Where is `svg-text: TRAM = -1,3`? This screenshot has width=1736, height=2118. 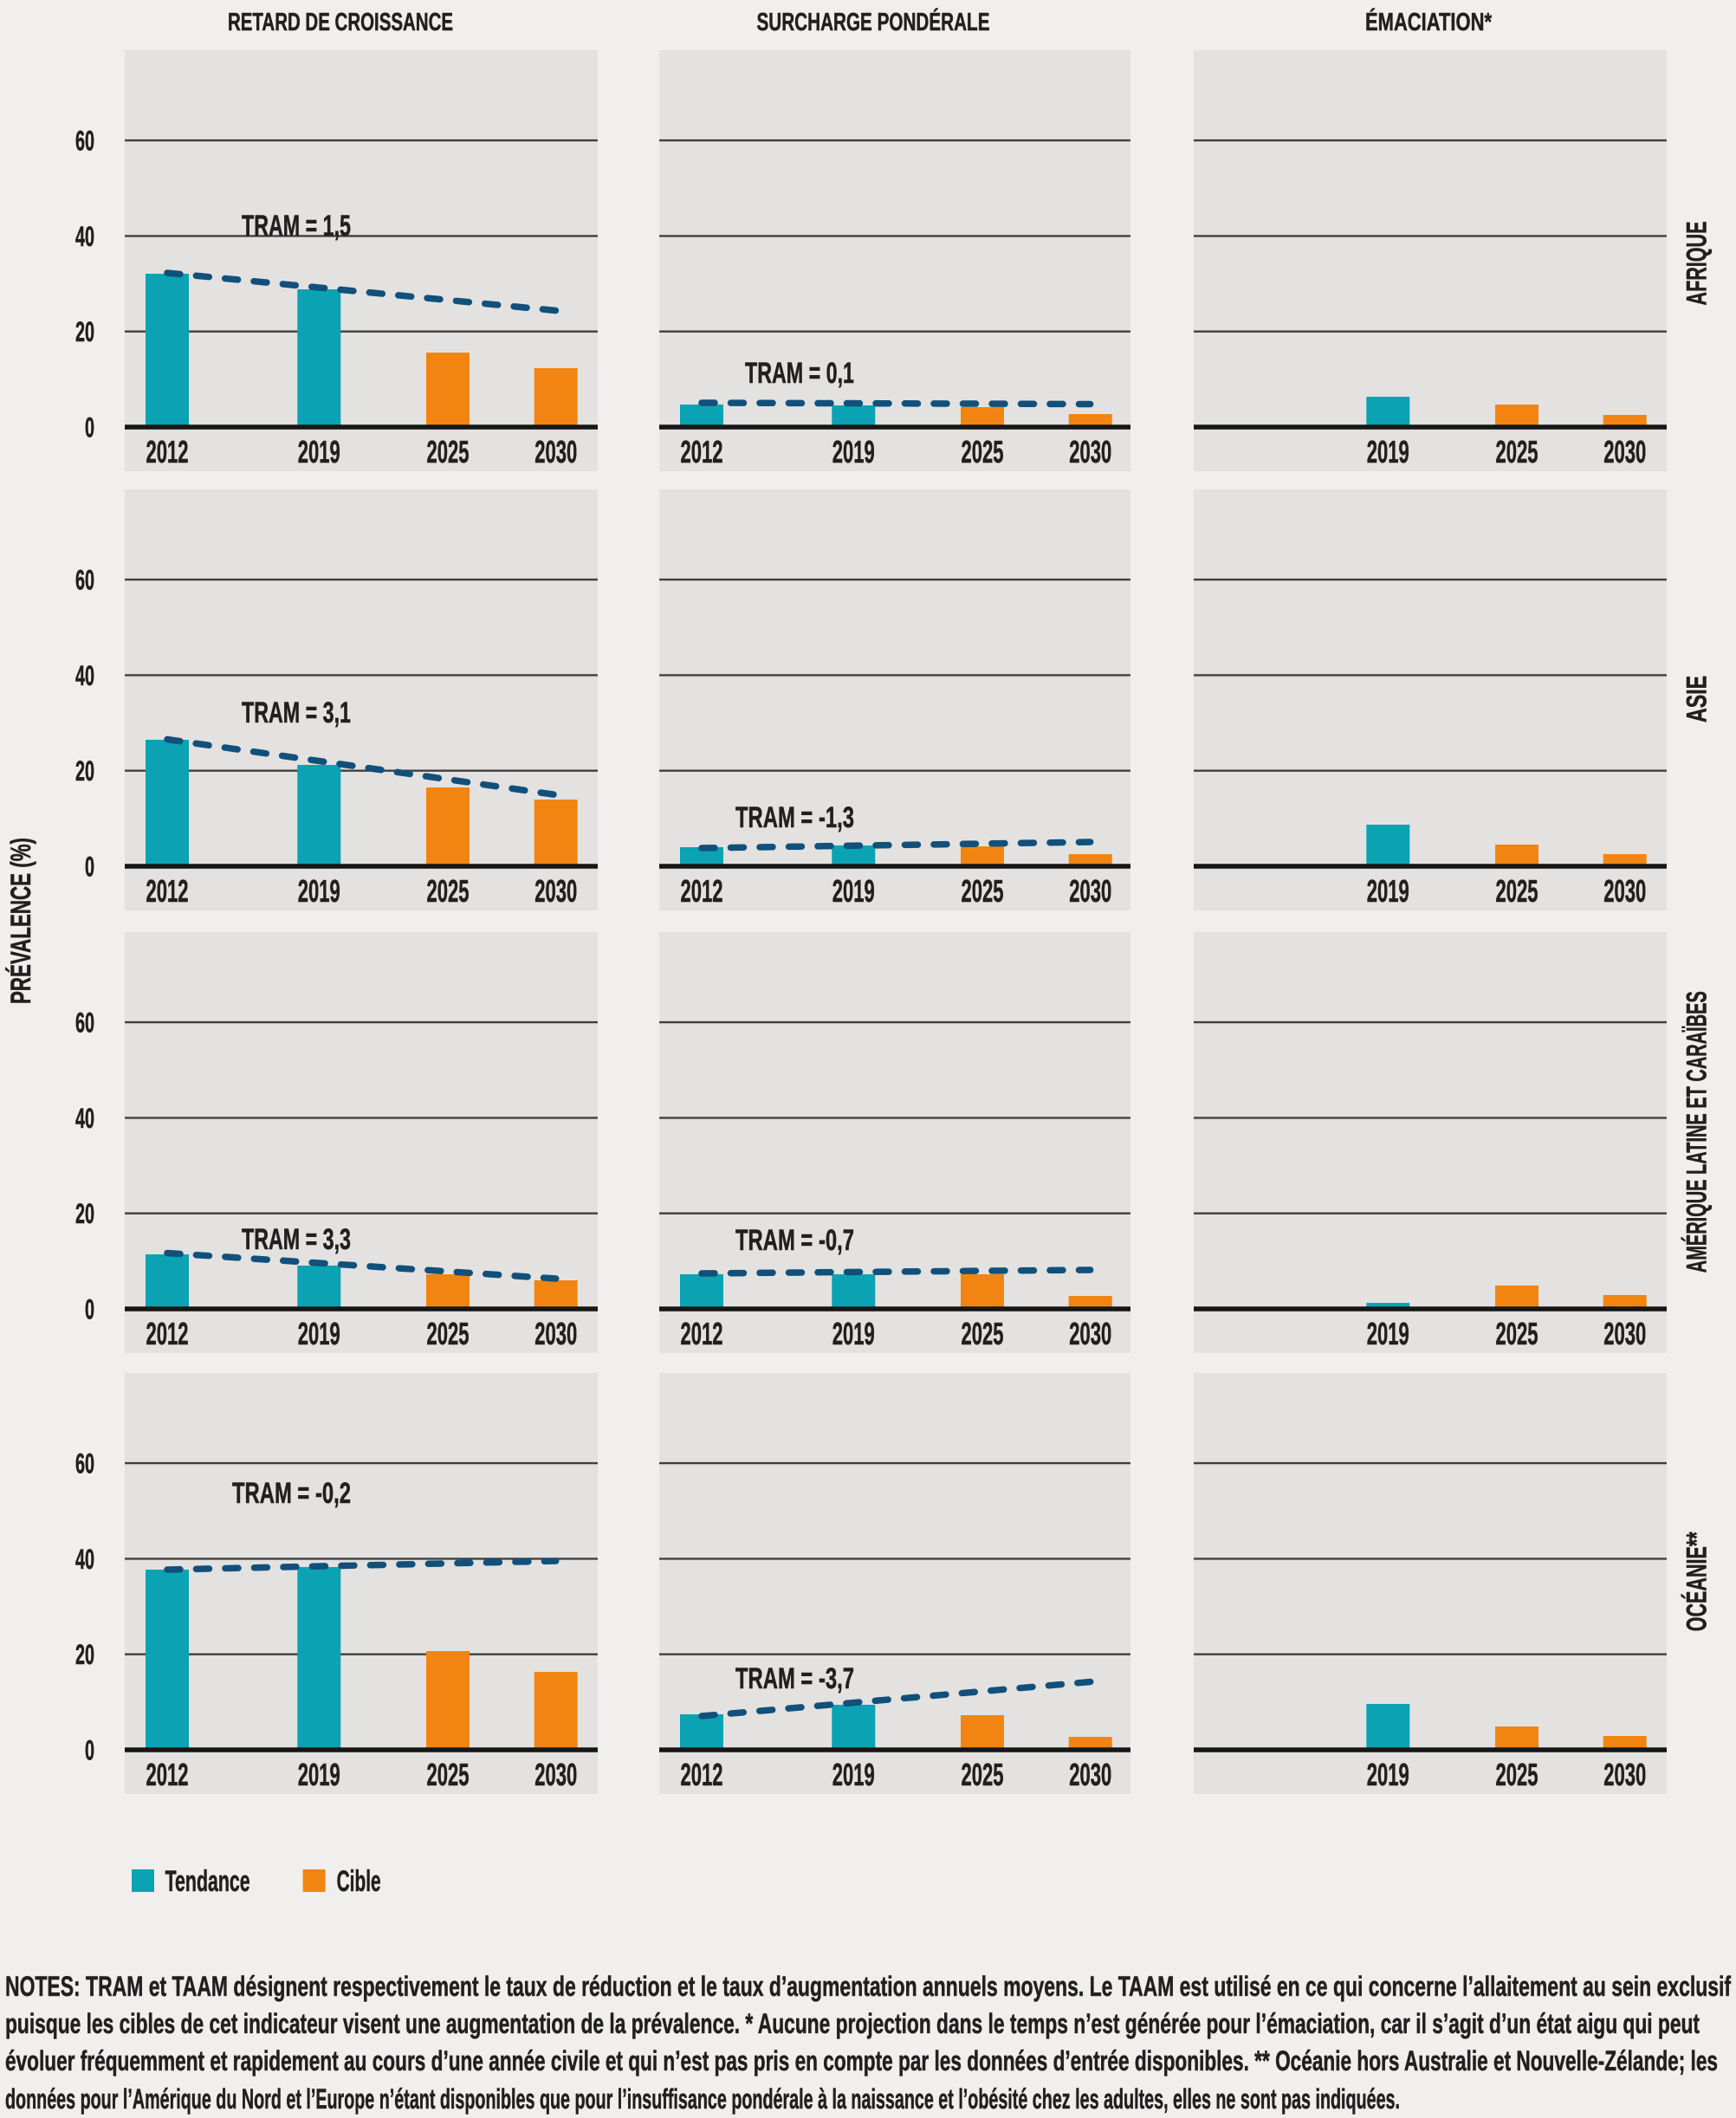 svg-text: TRAM = -1,3 is located at coordinates (795, 817).